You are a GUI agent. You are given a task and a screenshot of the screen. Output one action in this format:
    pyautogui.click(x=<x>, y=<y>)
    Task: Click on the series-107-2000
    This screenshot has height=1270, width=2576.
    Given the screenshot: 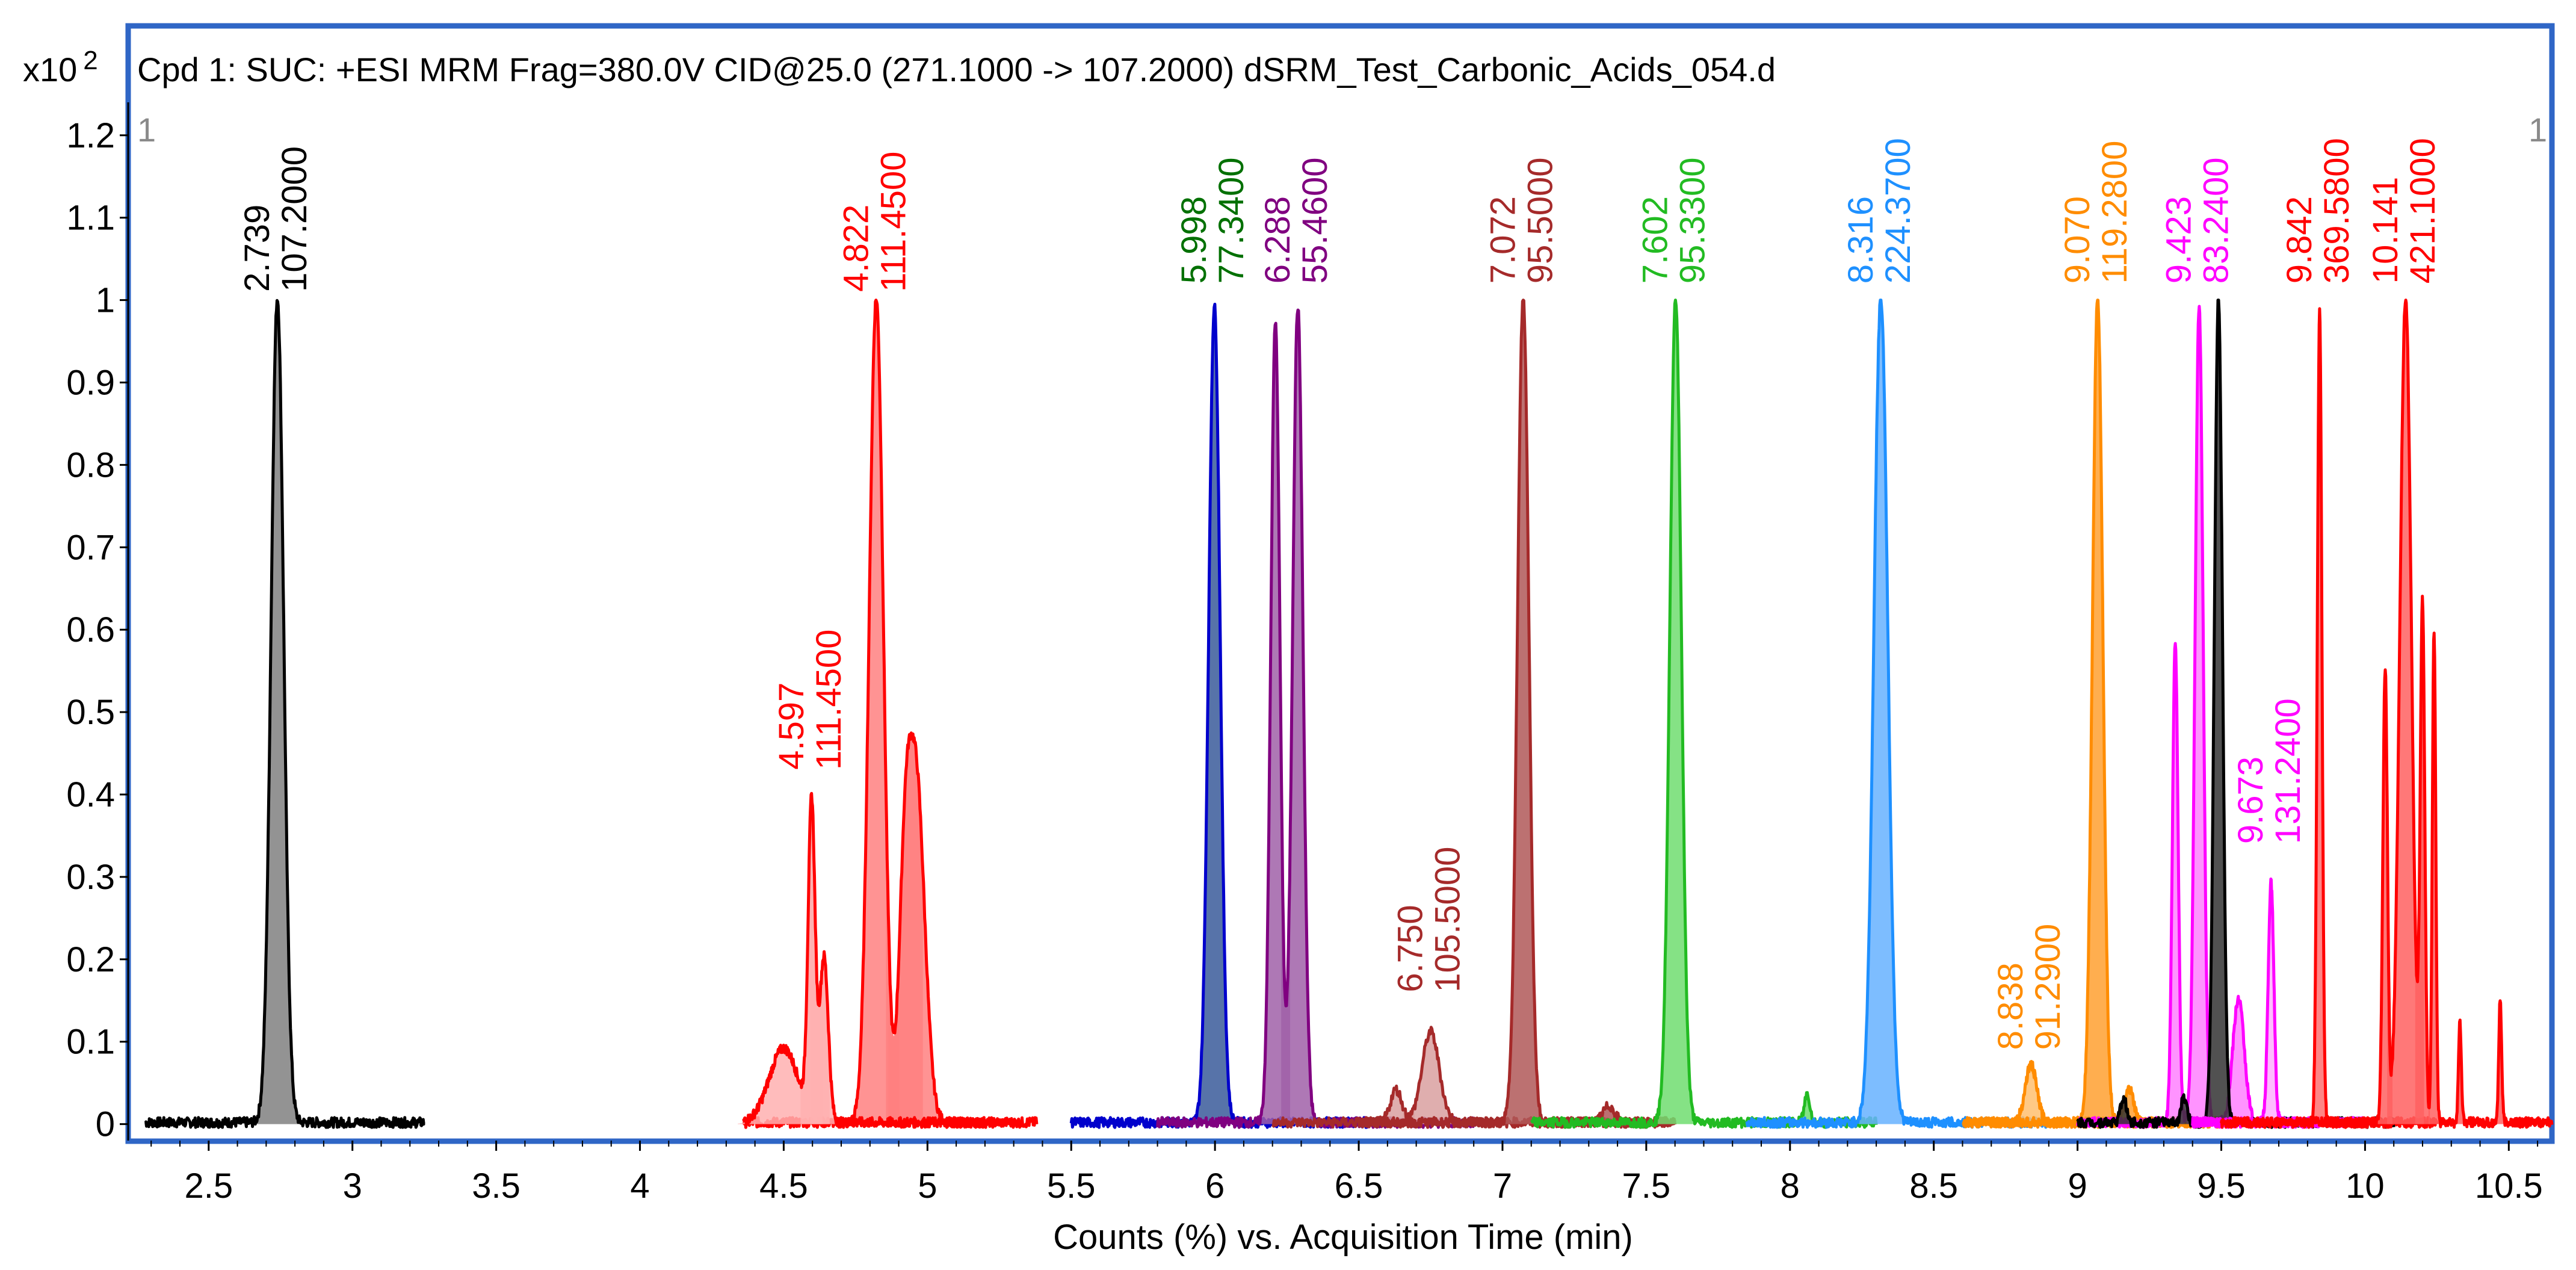 What is the action you would take?
    pyautogui.click(x=284, y=714)
    